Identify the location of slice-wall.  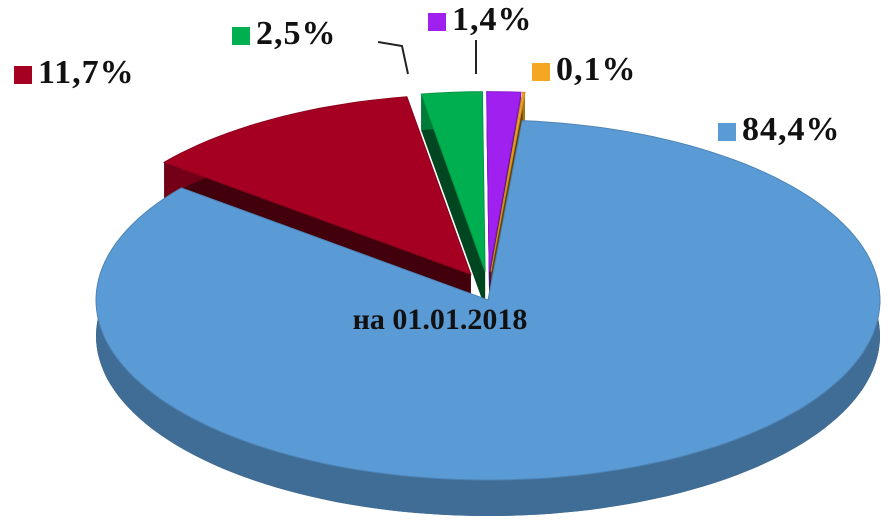
(453, 201).